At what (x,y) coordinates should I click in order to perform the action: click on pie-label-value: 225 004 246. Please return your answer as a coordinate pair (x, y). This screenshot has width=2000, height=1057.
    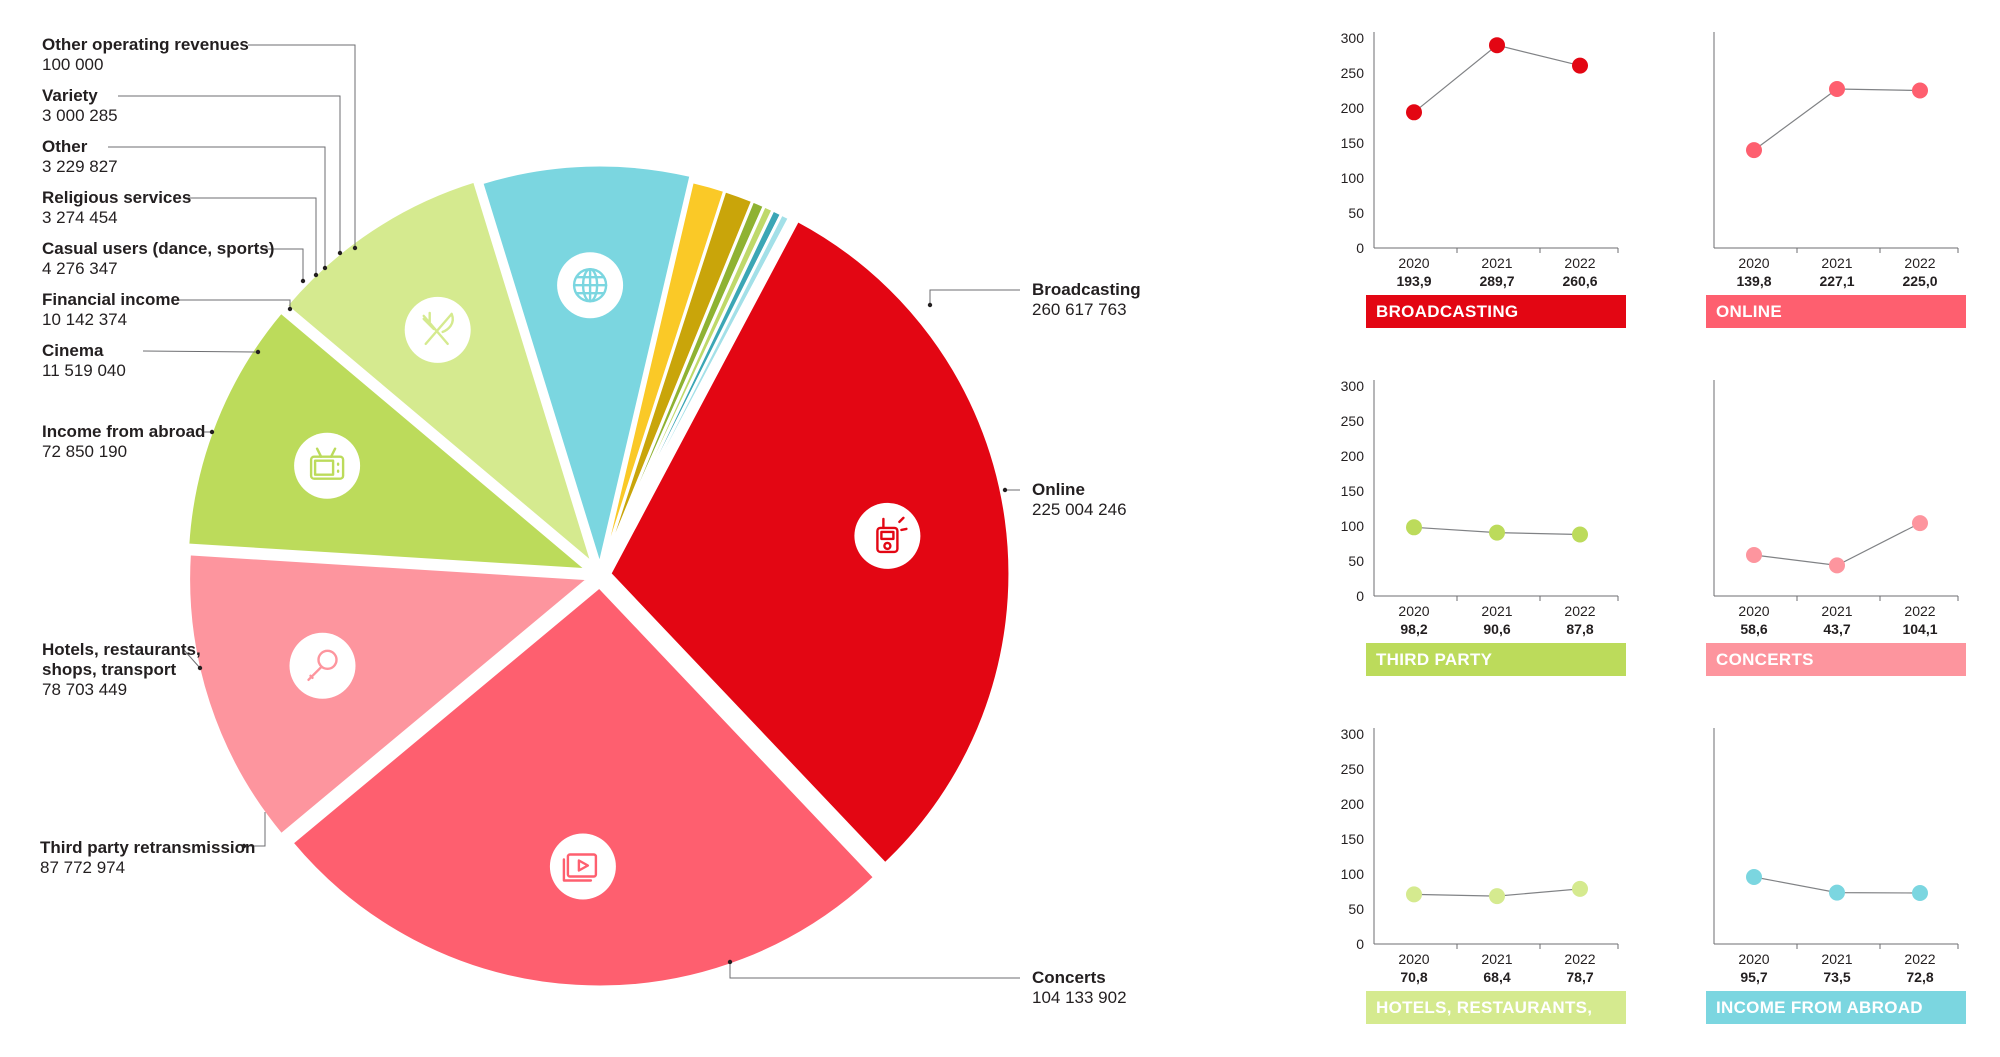
    Looking at the image, I should click on (1079, 509).